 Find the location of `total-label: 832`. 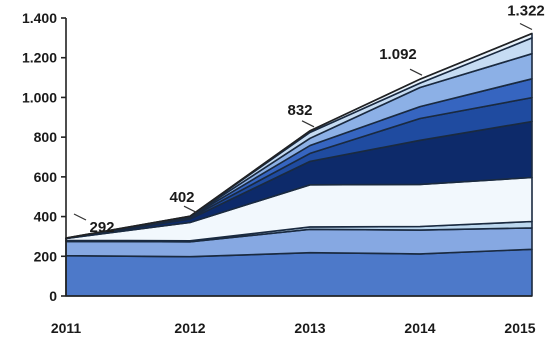

total-label: 832 is located at coordinates (299, 110).